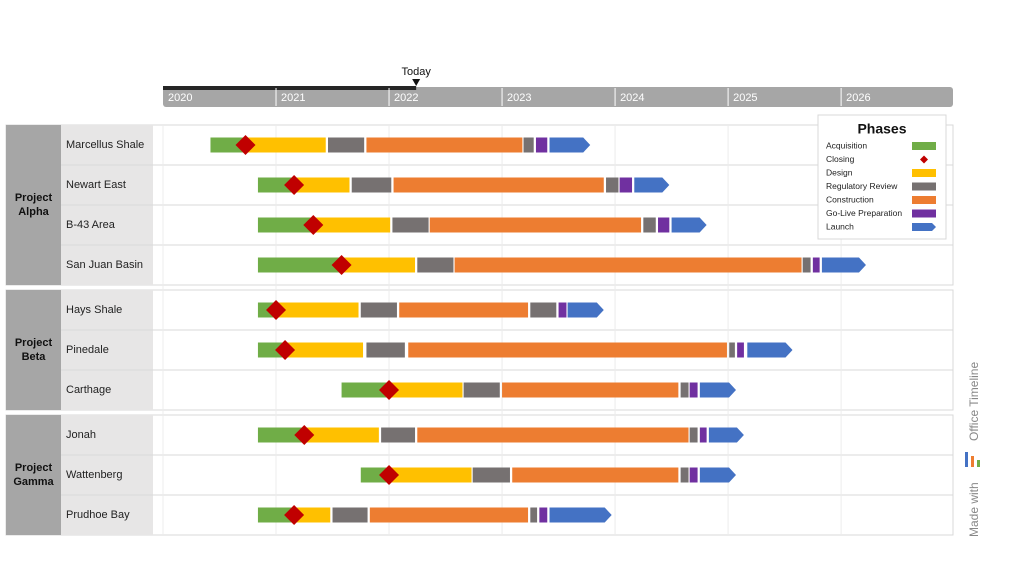 Image resolution: width=1024 pixels, height=576 pixels. Describe the element at coordinates (33, 205) in the screenshot. I see `group-label: Project Alpha` at that location.